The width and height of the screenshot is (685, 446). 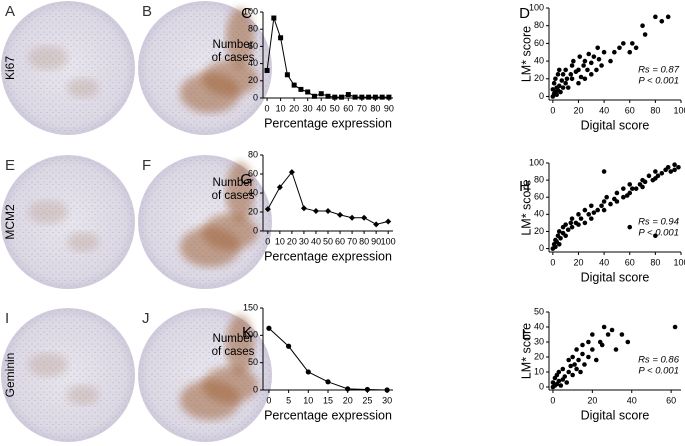 I want to click on row-label: Ki67, so click(x=10, y=68).